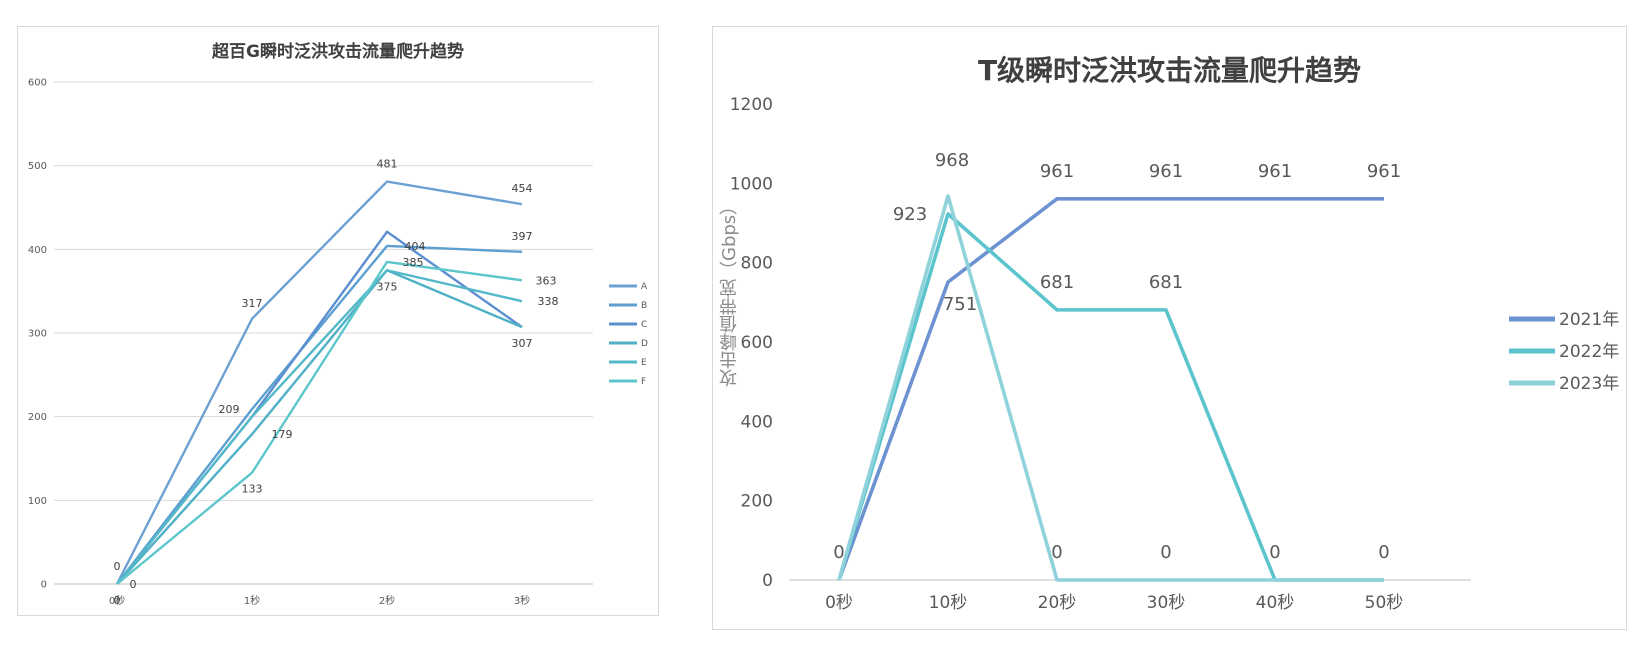 The height and width of the screenshot is (657, 1645). What do you see at coordinates (522, 600) in the screenshot?
I see `x-tick-label: 3秒` at bounding box center [522, 600].